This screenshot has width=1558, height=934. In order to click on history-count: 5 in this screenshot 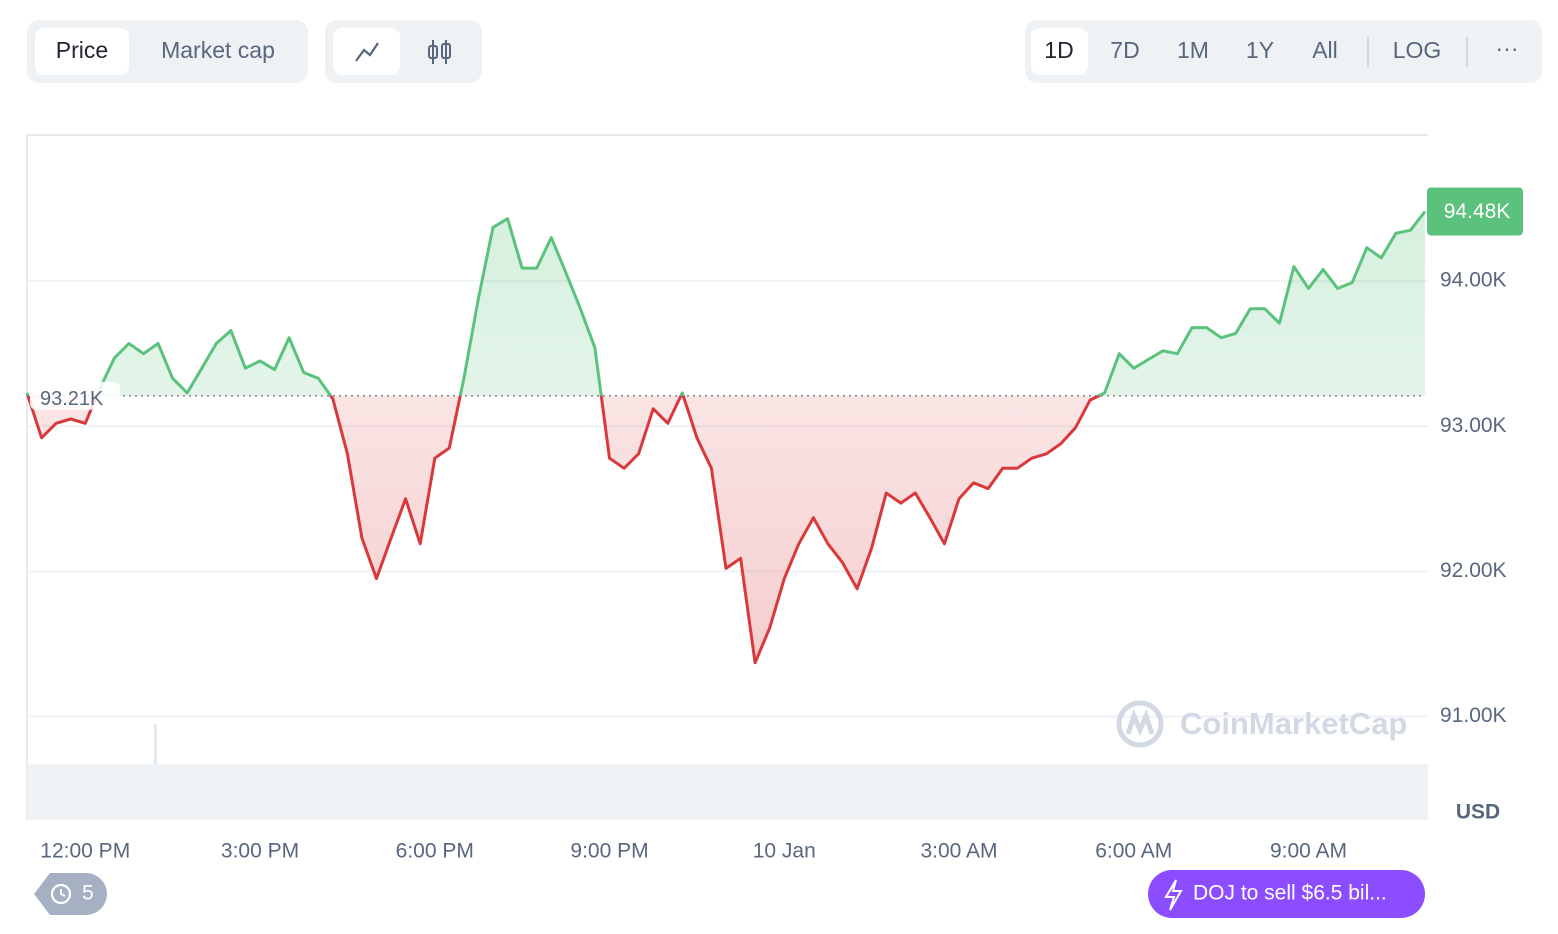, I will do `click(88, 893)`.